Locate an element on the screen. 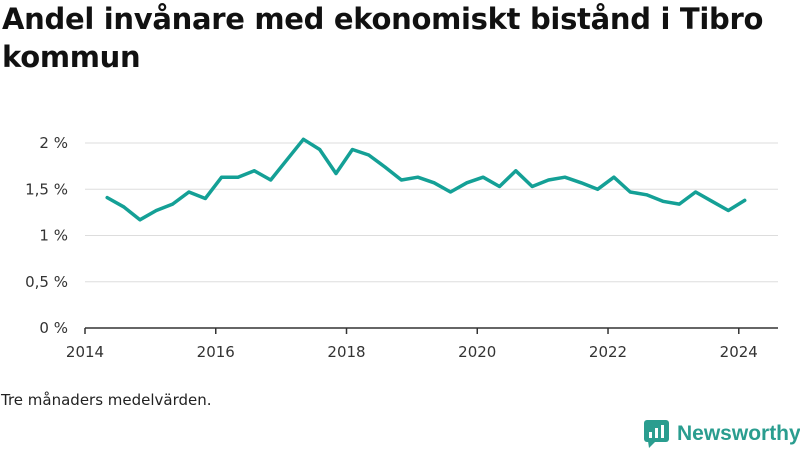 This screenshot has height=450, width=800. y-tick-label: 0,5 % is located at coordinates (46, 282).